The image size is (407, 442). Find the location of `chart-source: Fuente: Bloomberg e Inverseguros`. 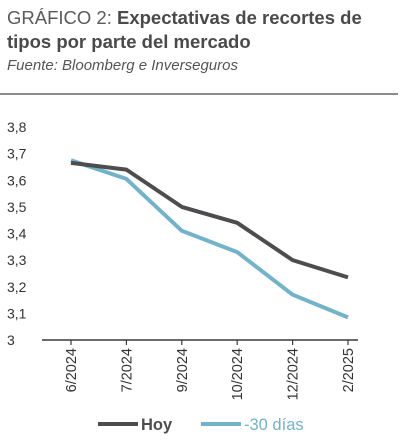

chart-source: Fuente: Bloomberg e Inverseguros is located at coordinates (122, 65).